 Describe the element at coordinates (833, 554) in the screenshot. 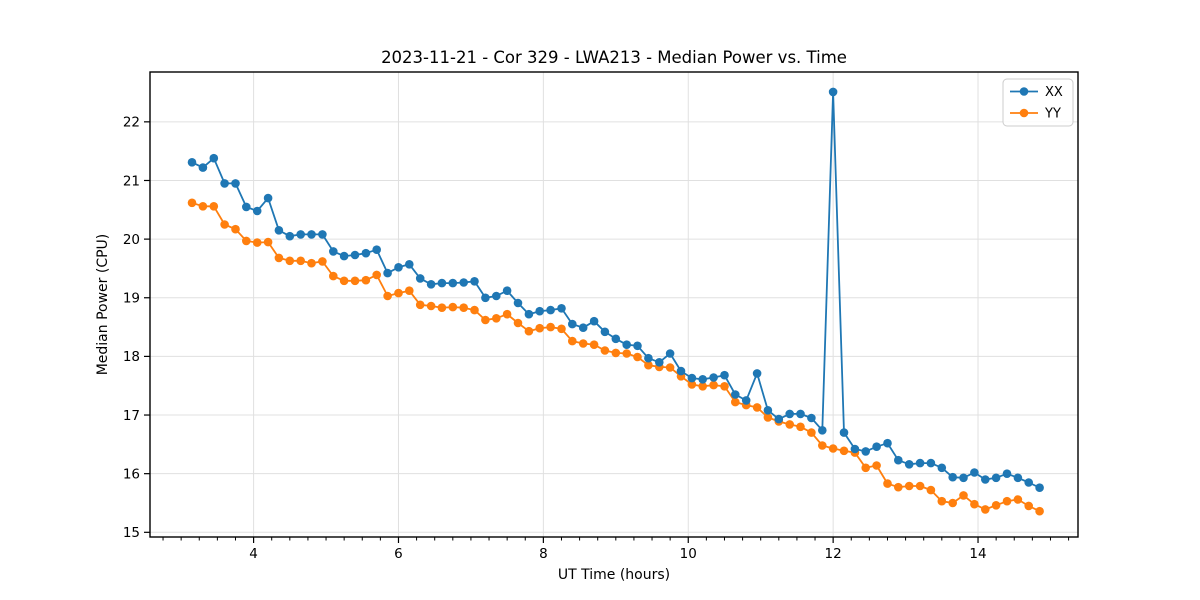

I see `x-tick-label: 12` at that location.